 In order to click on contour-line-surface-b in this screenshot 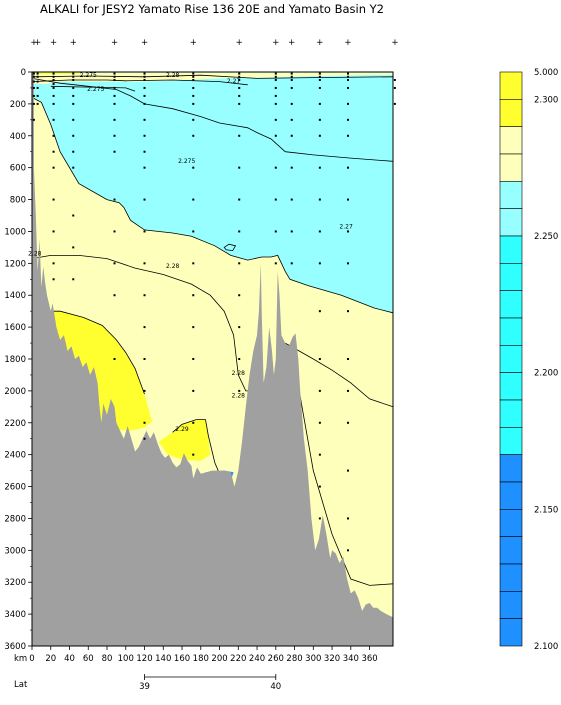, I will do `click(139, 82)`.